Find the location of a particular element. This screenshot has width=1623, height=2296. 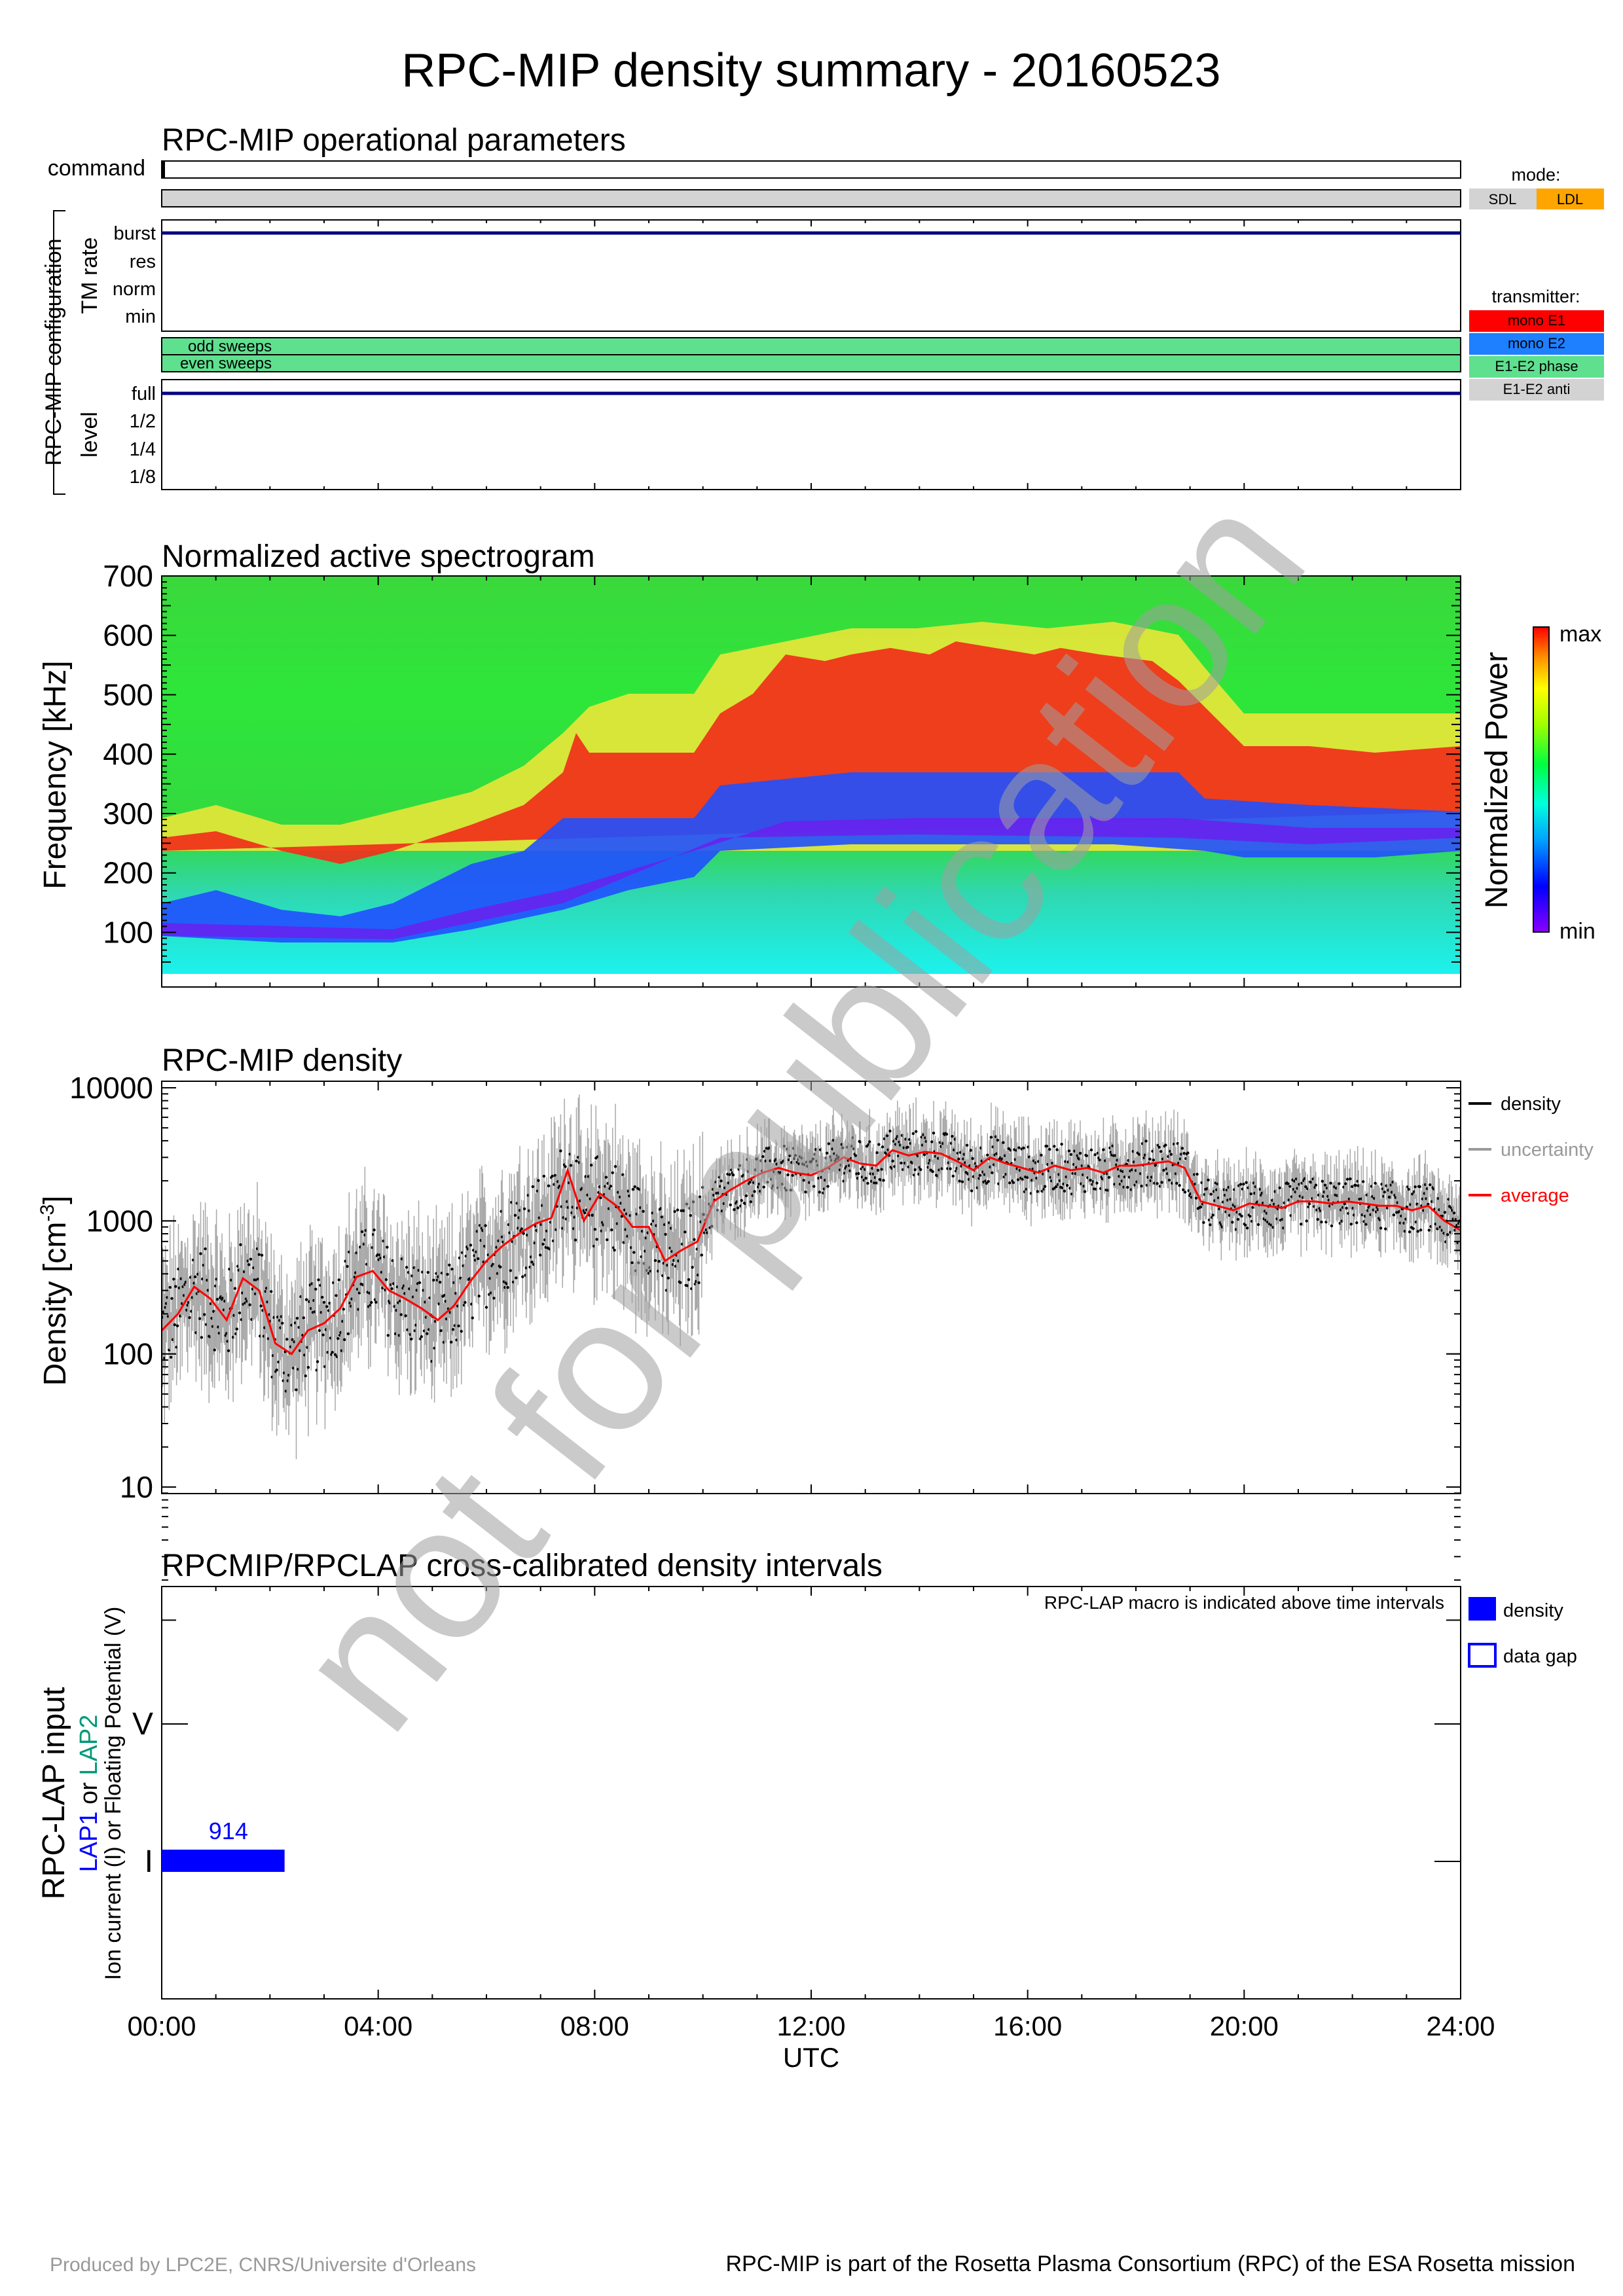

lap-interval-bar is located at coordinates (223, 1861).